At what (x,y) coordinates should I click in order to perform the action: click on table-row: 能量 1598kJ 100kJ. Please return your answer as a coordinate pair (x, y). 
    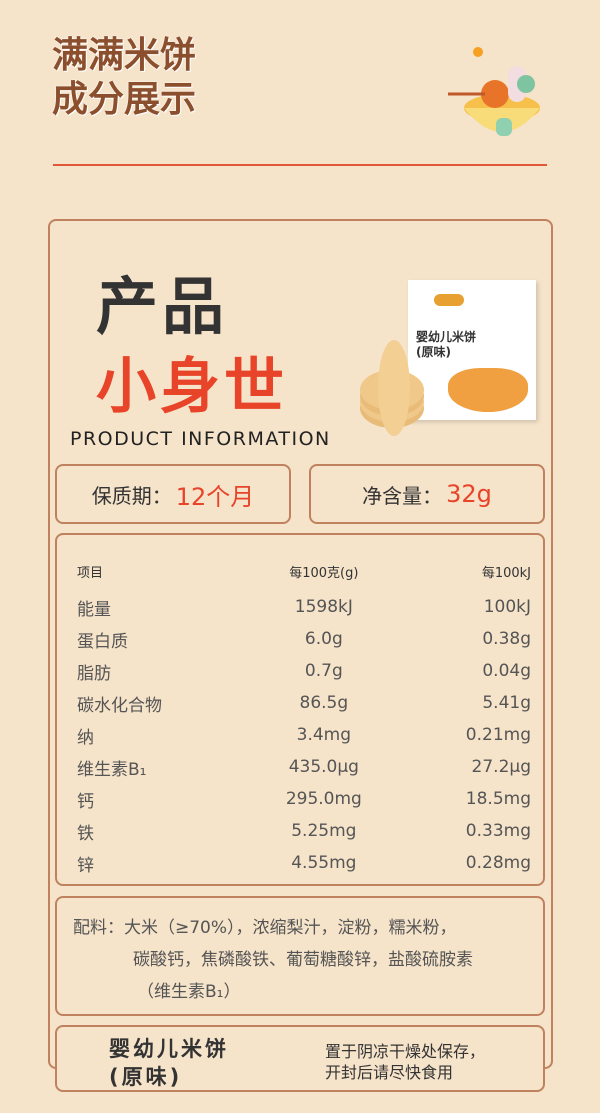
    Looking at the image, I should click on (304, 607).